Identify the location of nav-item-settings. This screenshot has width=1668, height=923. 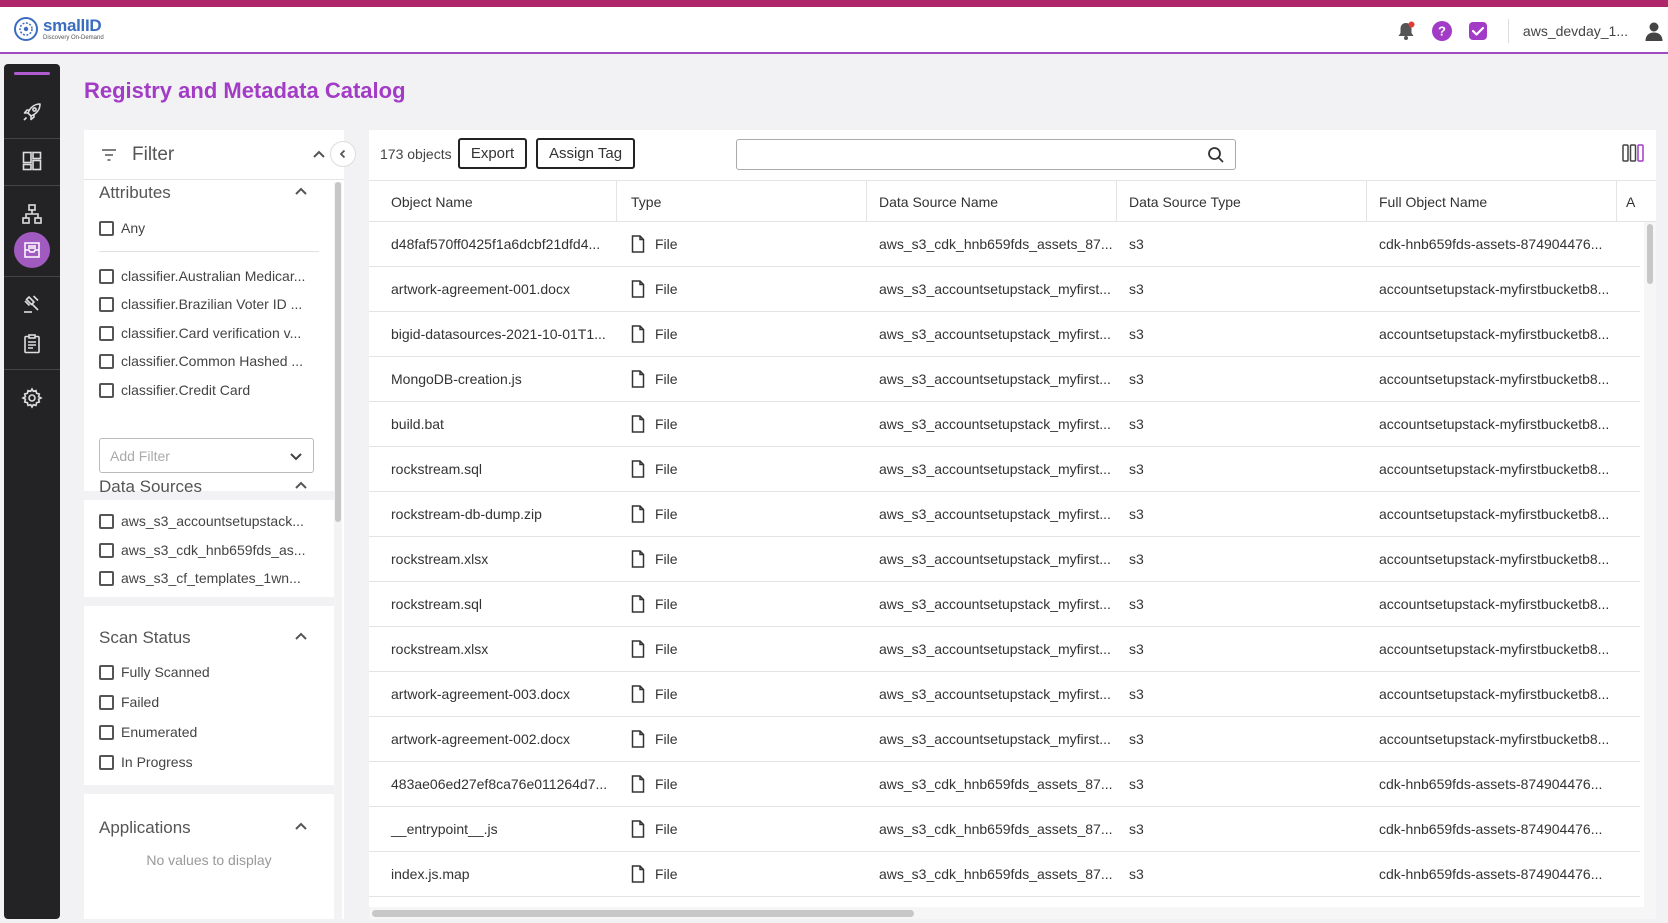
(32, 398).